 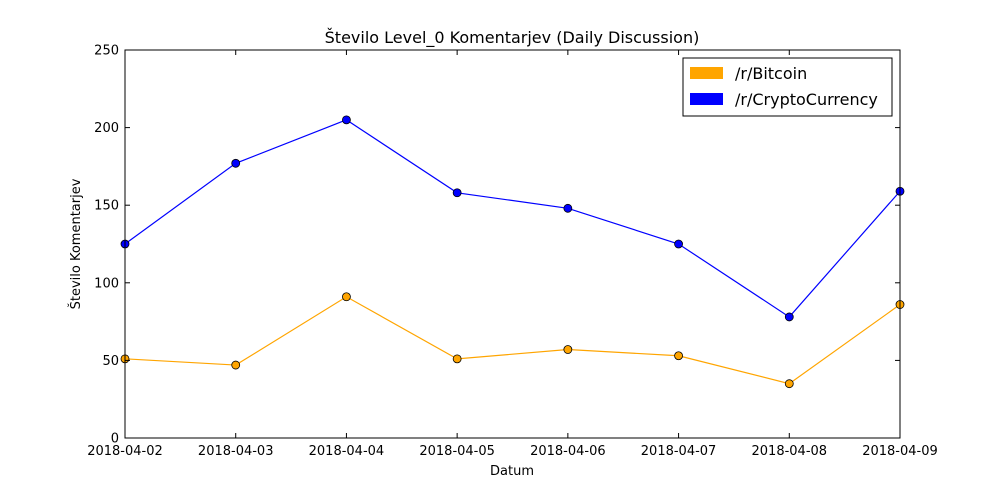 What do you see at coordinates (106, 51) in the screenshot?
I see `y-tick-label: 250` at bounding box center [106, 51].